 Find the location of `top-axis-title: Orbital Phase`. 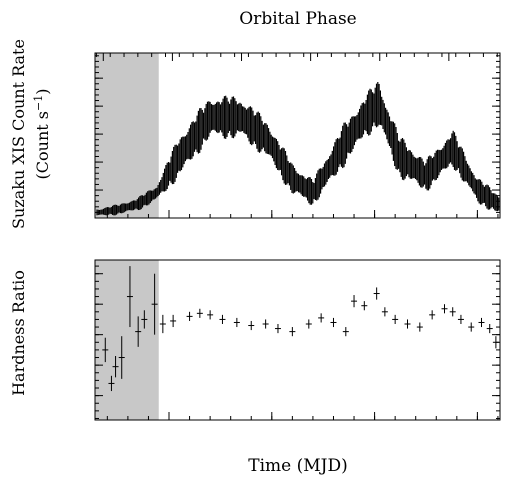

top-axis-title: Orbital Phase is located at coordinates (298, 19).